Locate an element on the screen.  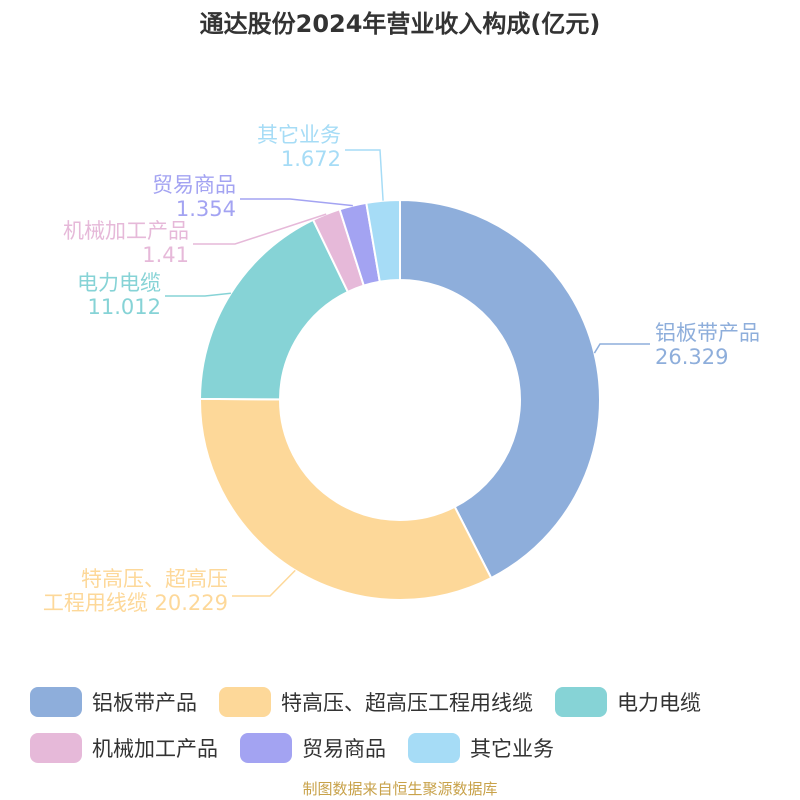
legend-label: 其它业务 is located at coordinates (512, 749).